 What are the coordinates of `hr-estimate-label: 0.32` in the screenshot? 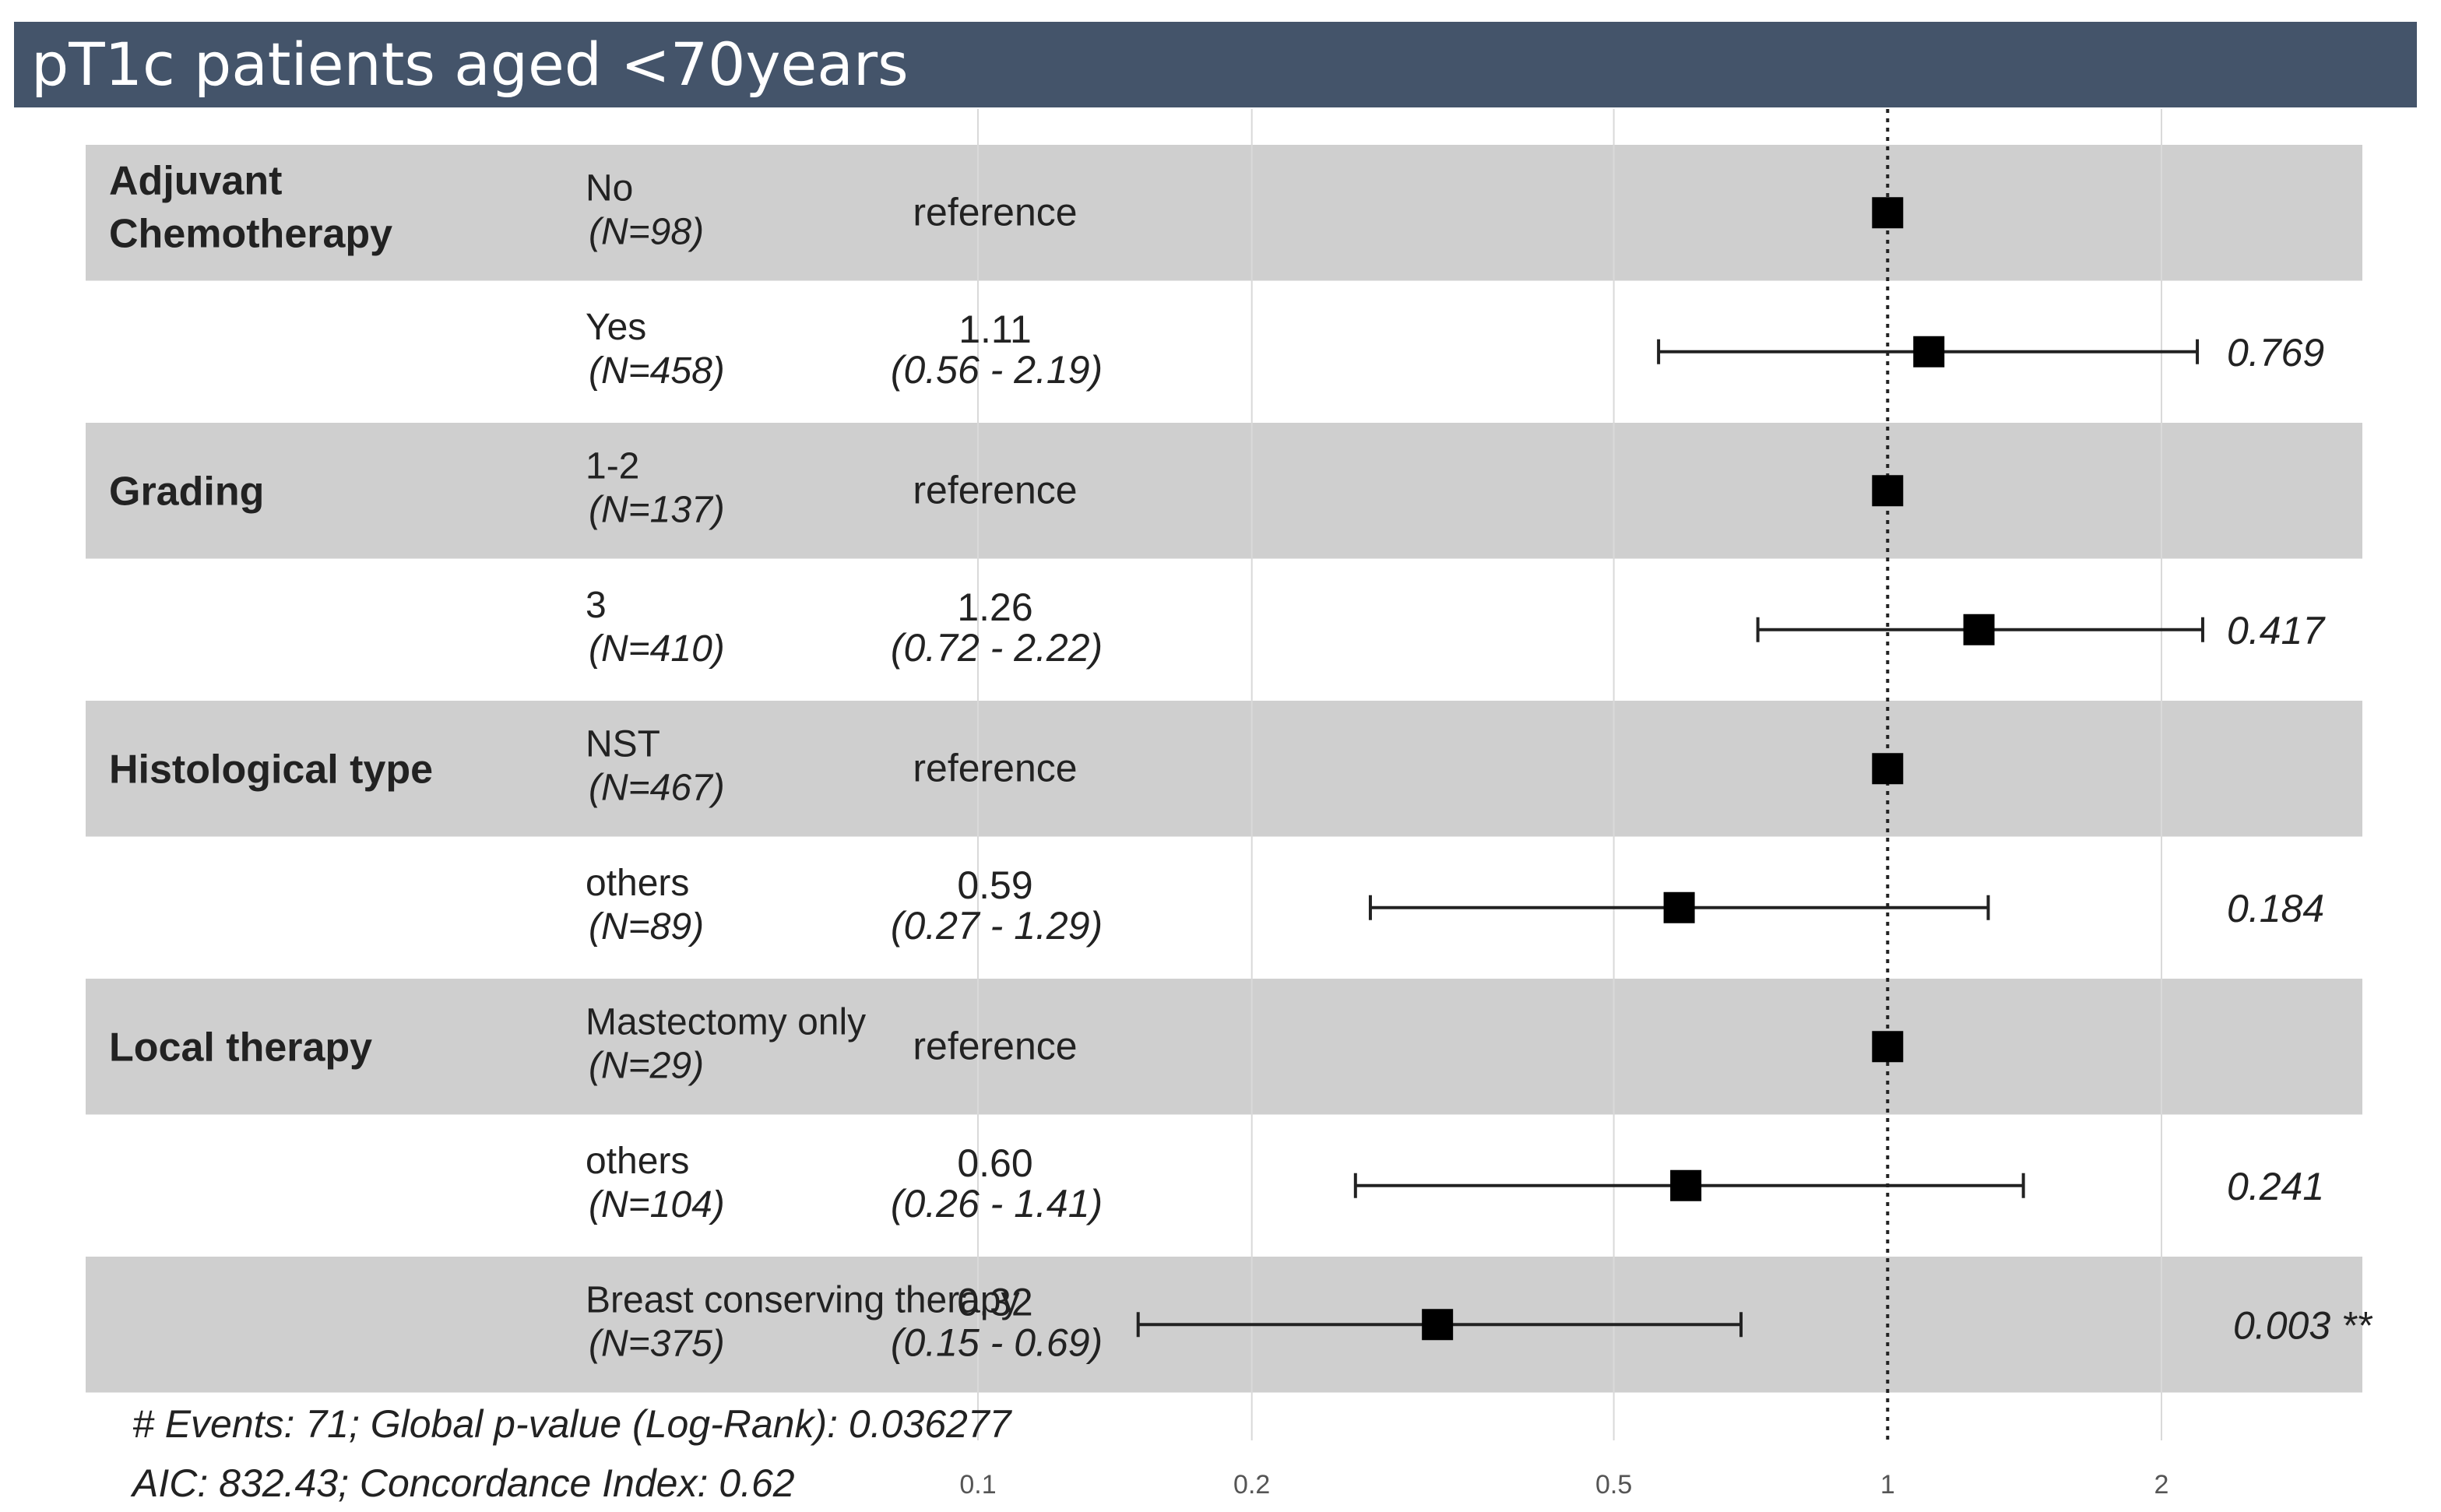 It's located at (994, 1302).